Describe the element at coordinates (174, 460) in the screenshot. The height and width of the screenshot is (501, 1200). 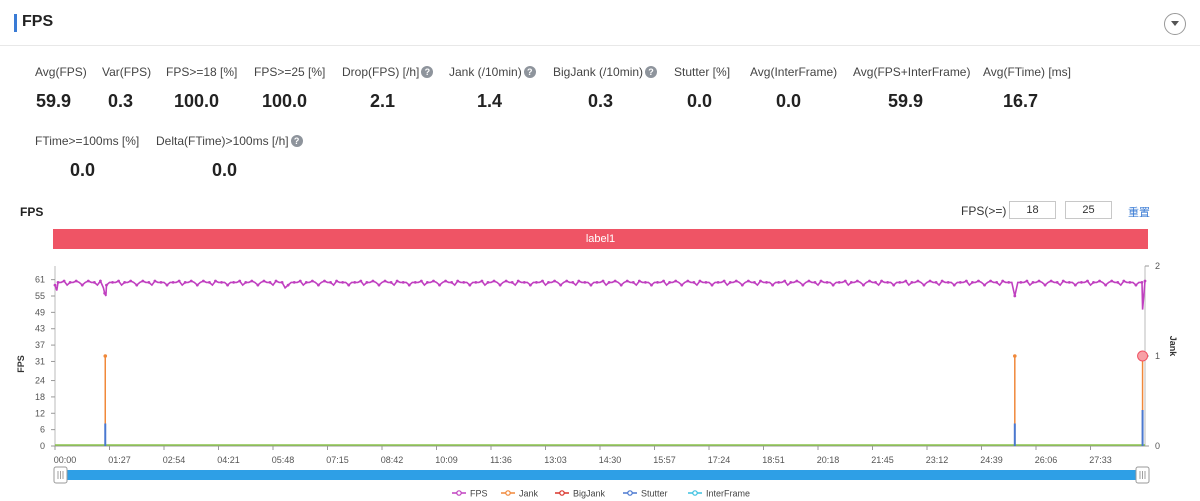
I see `x-tick-label: 02:54` at that location.